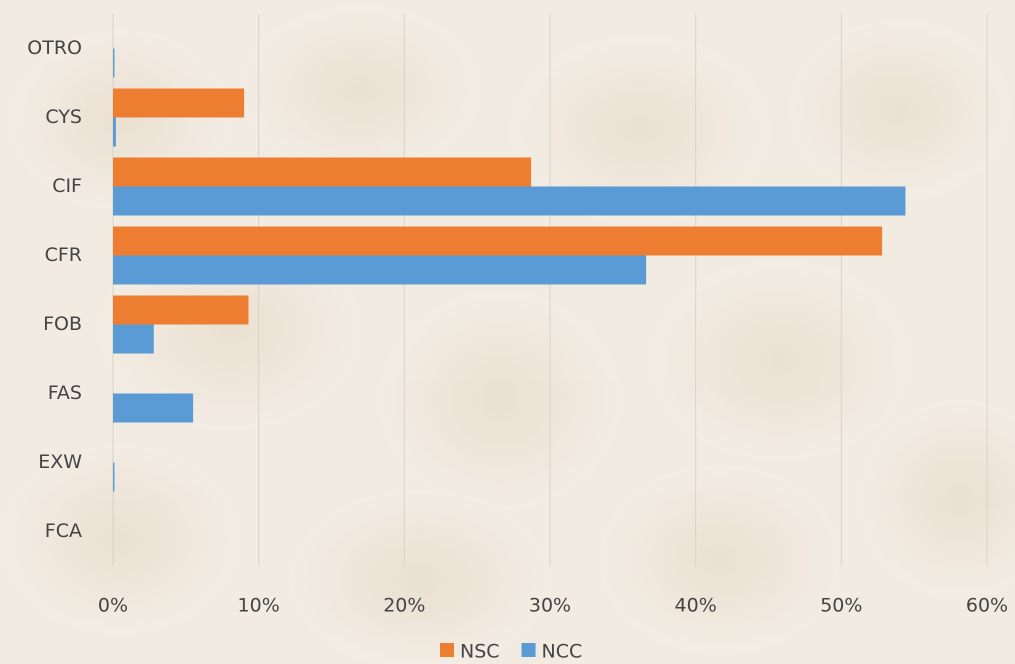 The height and width of the screenshot is (664, 1015). I want to click on y-tick-label: FAS, so click(65, 393).